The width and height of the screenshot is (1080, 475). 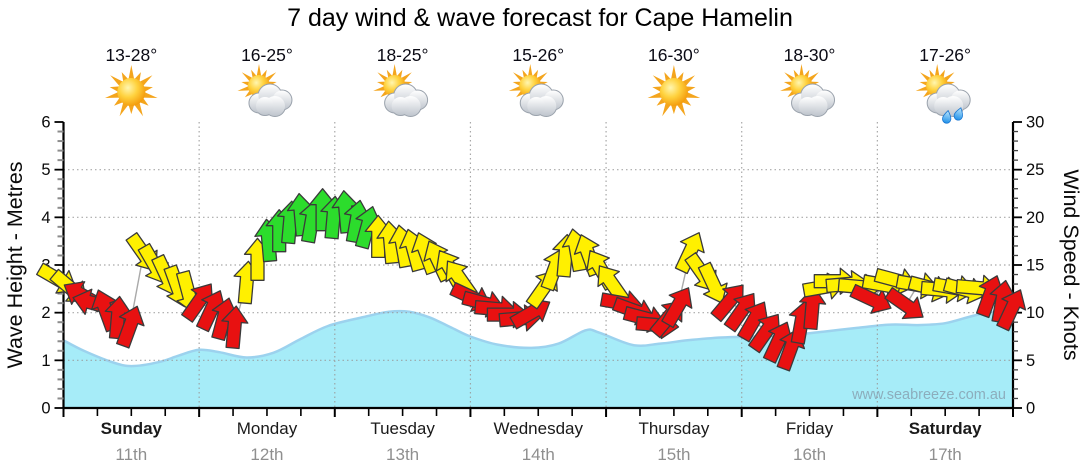 What do you see at coordinates (45, 313) in the screenshot?
I see `left-tick-label: 2` at bounding box center [45, 313].